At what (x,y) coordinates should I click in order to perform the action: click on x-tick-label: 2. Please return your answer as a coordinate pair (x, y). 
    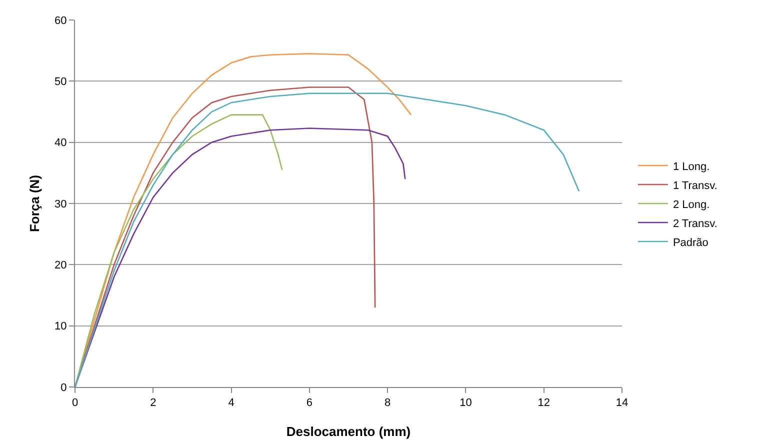
    Looking at the image, I should click on (153, 403).